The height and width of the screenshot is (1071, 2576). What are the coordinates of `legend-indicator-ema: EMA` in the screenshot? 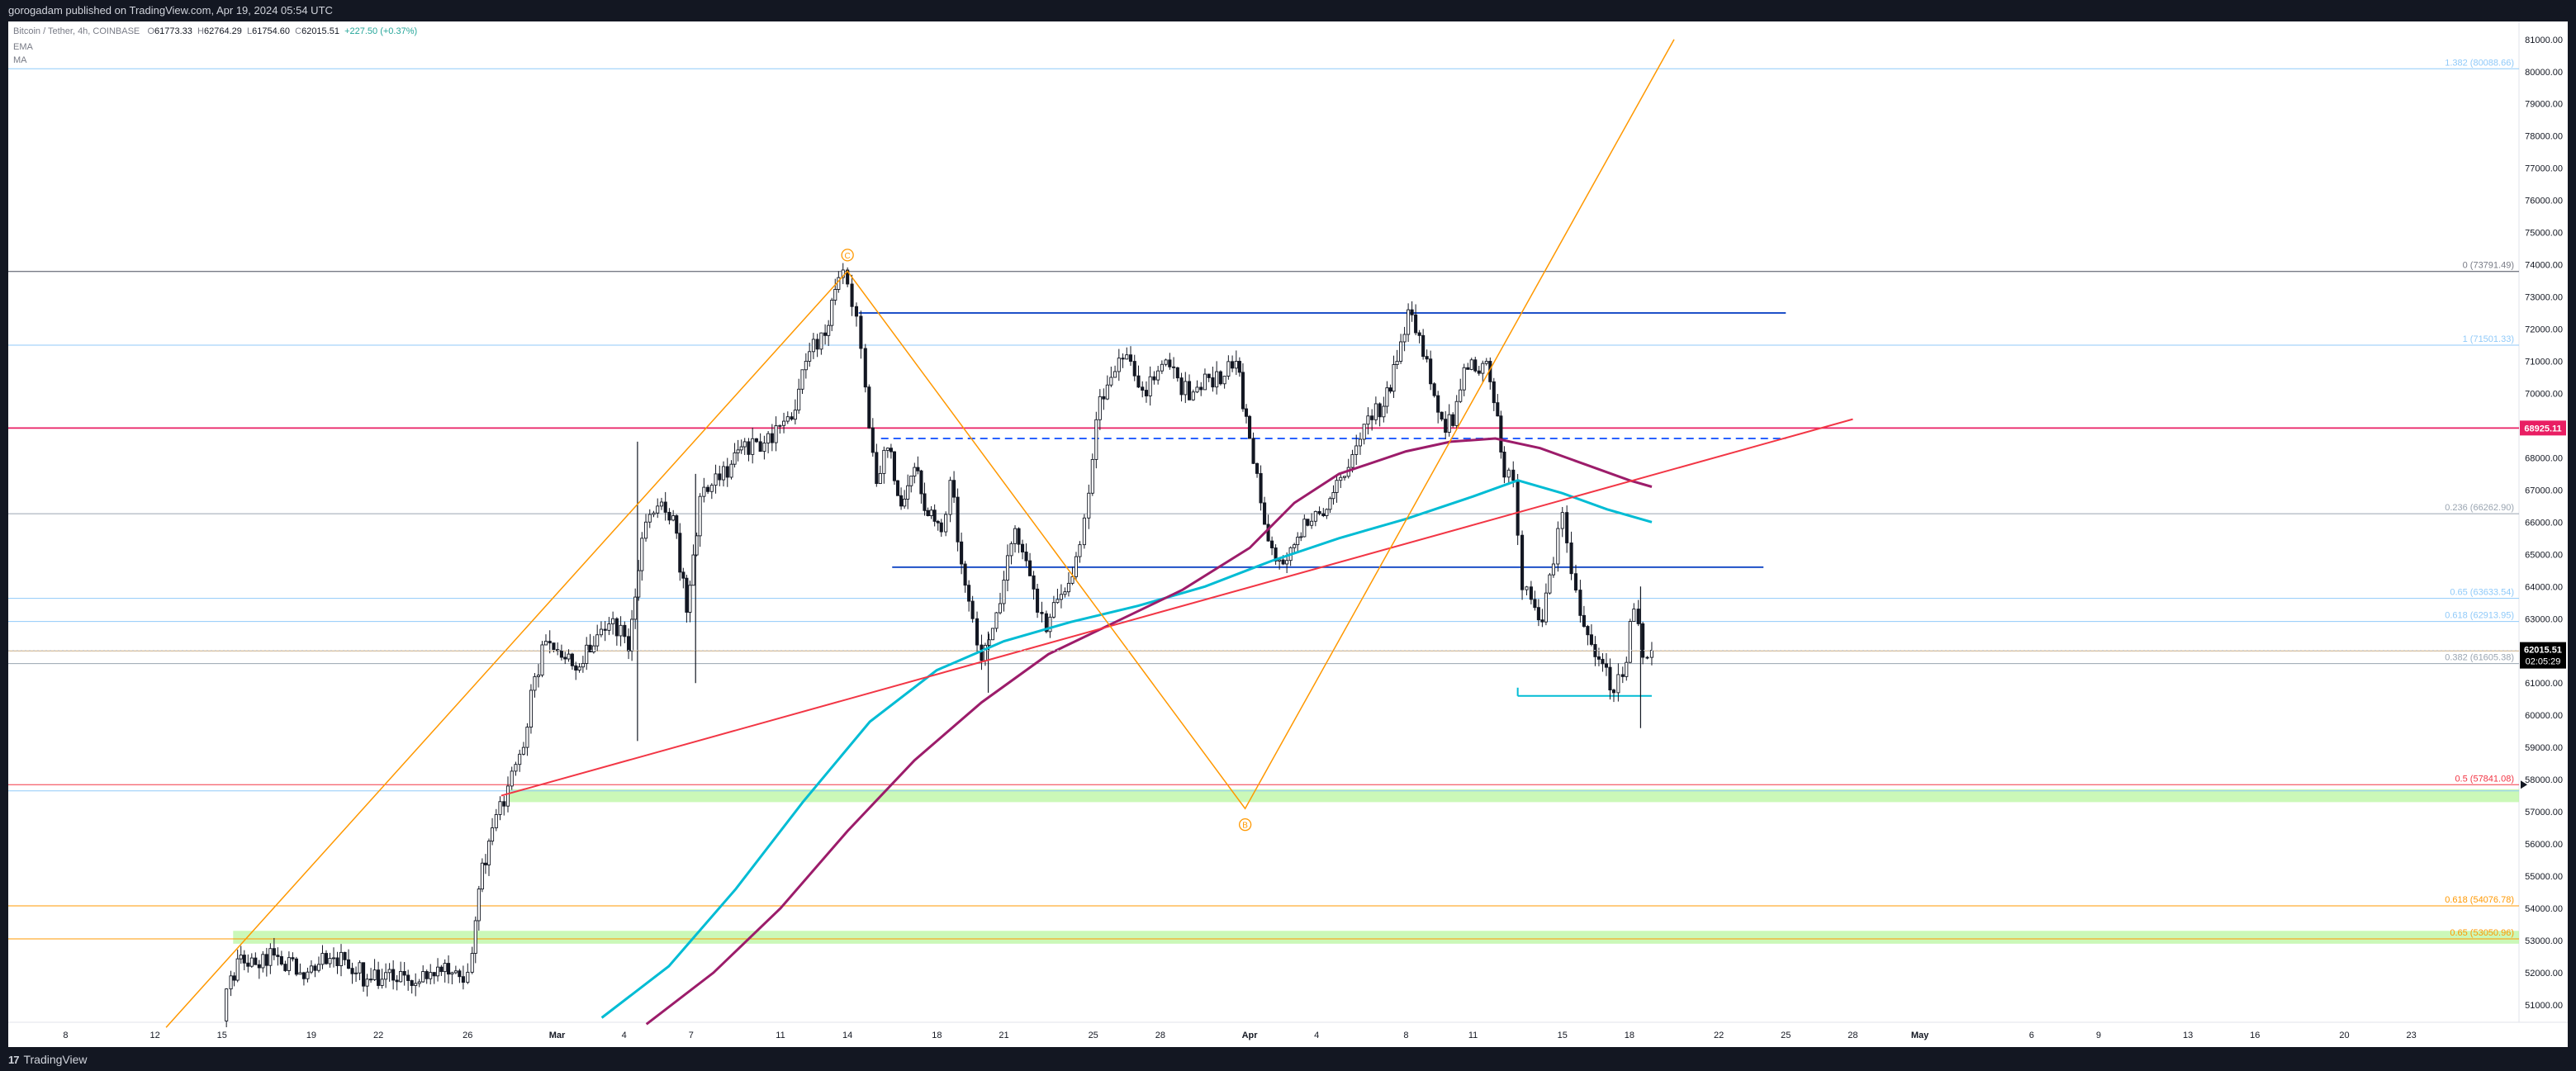 It's located at (23, 47).